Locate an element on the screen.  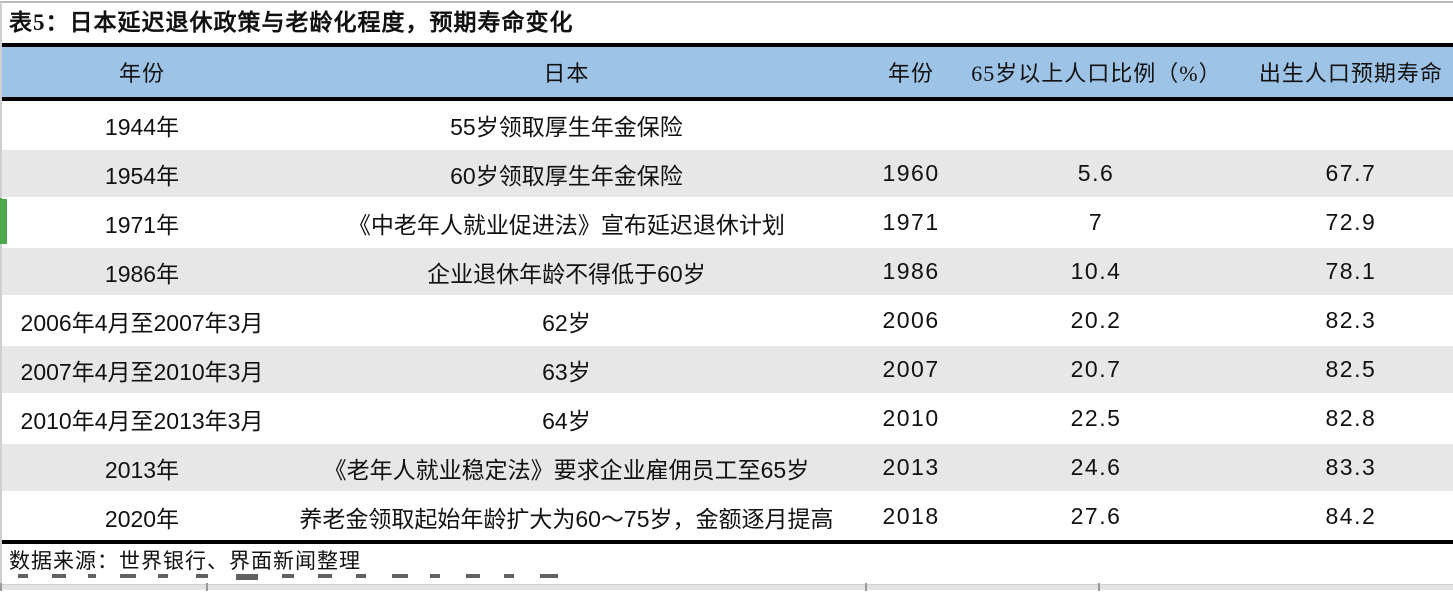
cell-pct-65plus: 20.7 is located at coordinates (1096, 369).